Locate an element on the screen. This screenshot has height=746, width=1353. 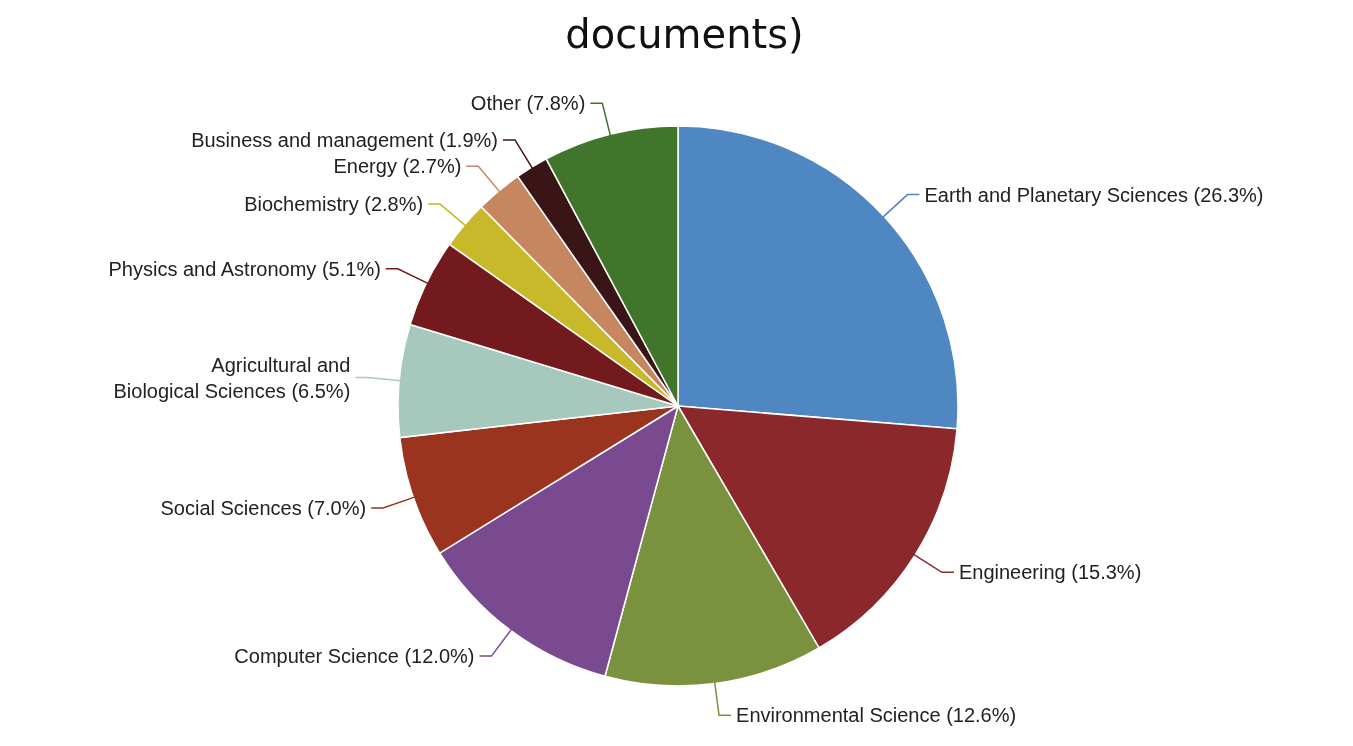
slice-label: Earth and Planetary Sciences (26.3%) is located at coordinates (1094, 194).